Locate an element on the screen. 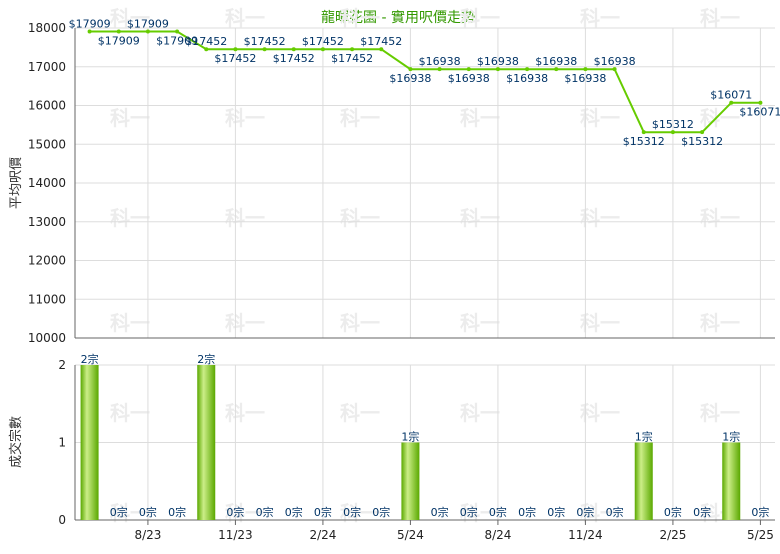 The image size is (780, 554). count-tick-label: 2 is located at coordinates (62, 365).